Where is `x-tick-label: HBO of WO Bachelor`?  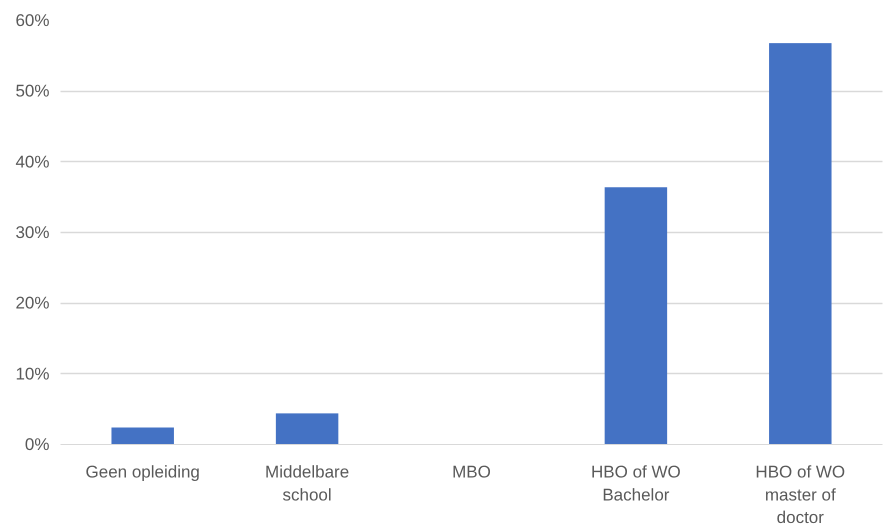 x-tick-label: HBO of WO Bachelor is located at coordinates (636, 483).